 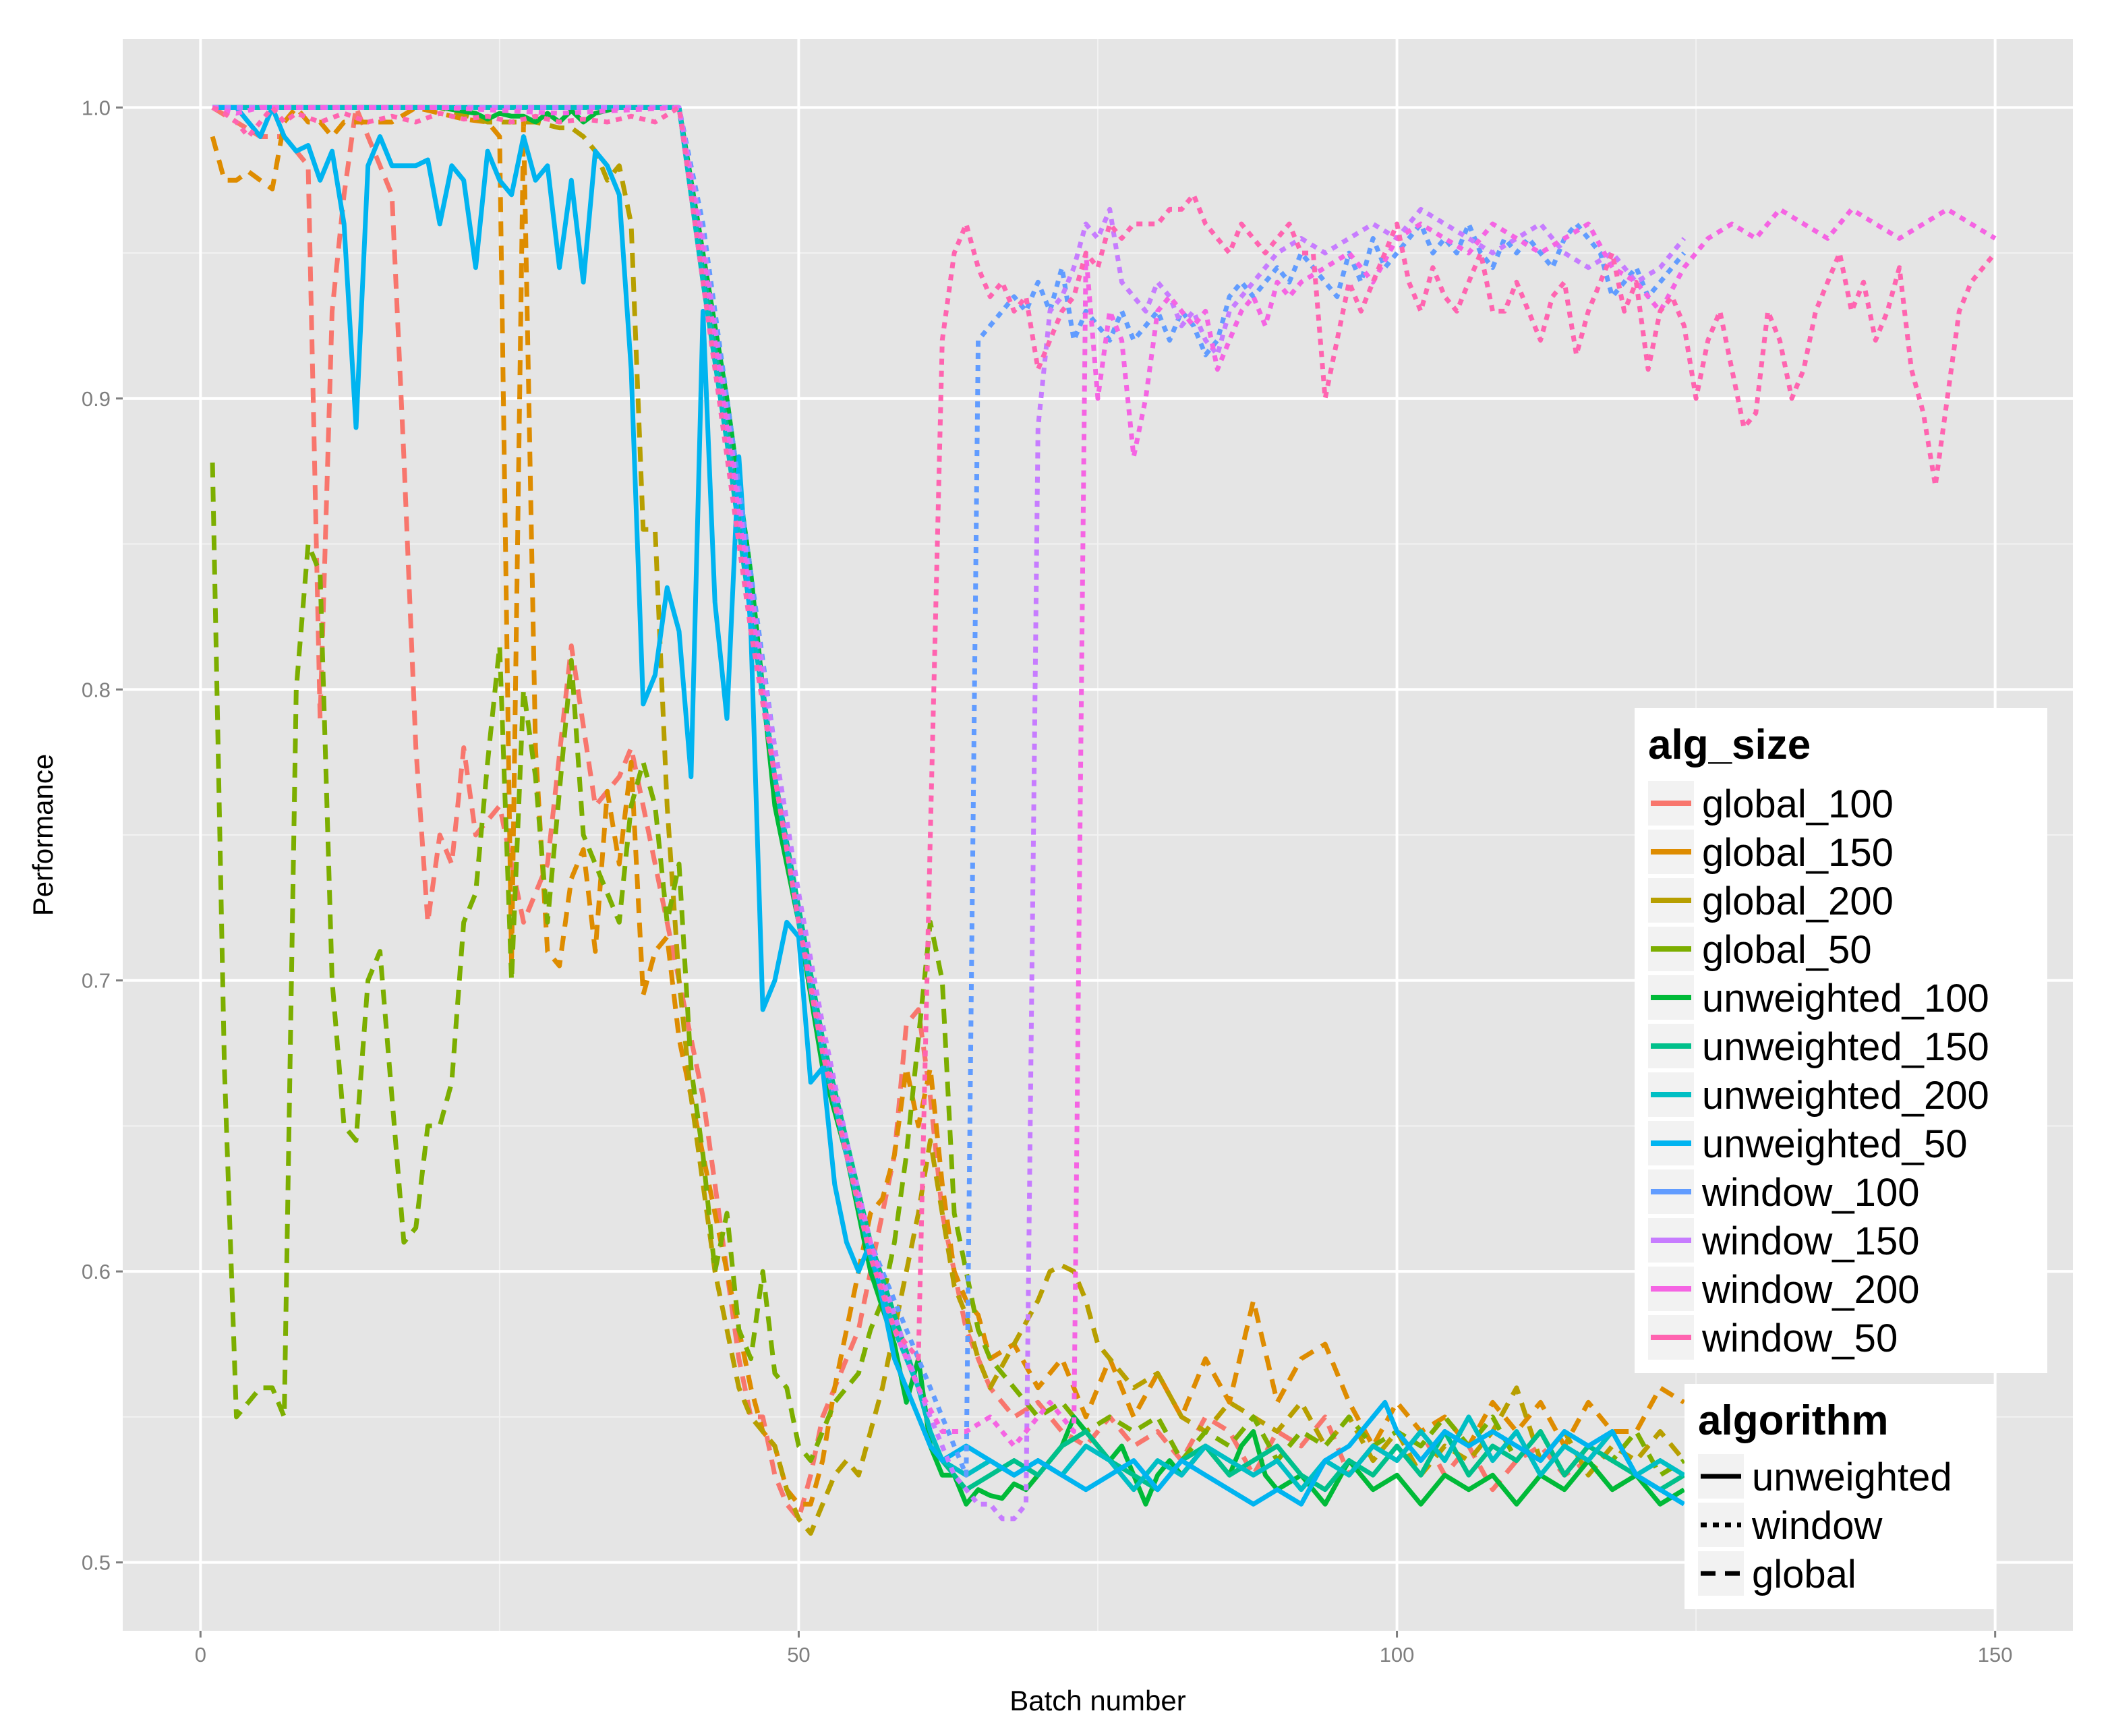 What do you see at coordinates (1852, 1477) in the screenshot?
I see `legend-label-unweighted: unweighted` at bounding box center [1852, 1477].